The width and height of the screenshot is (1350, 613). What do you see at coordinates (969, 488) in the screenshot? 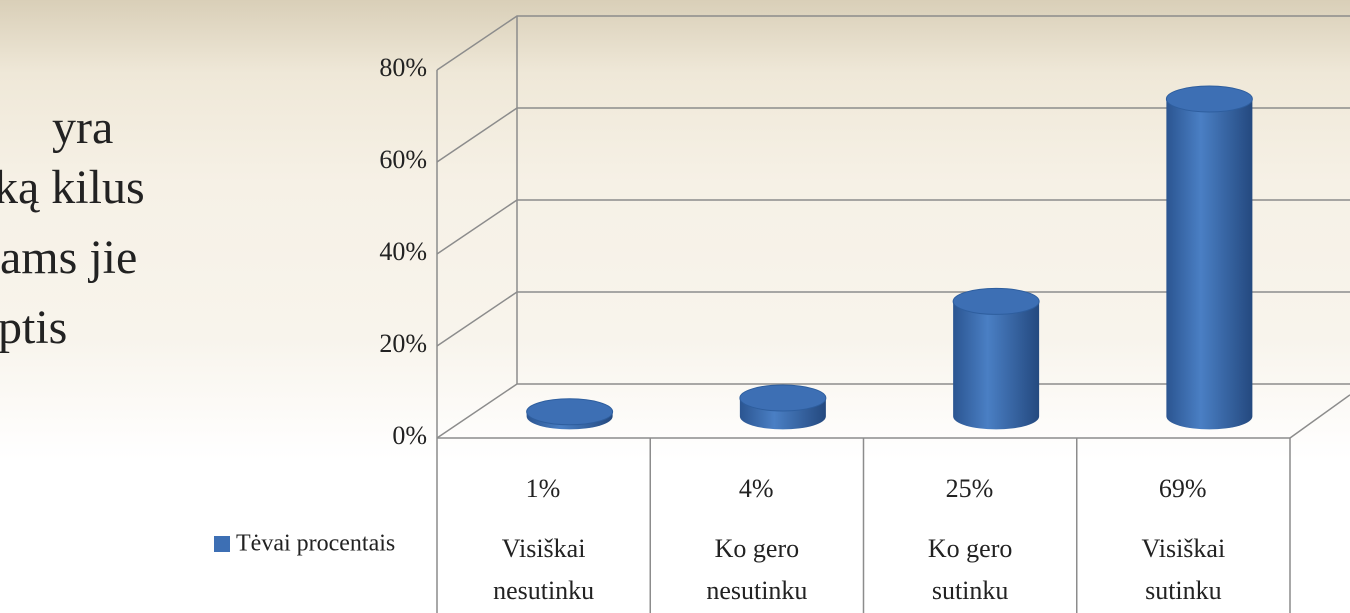
I see `value-label: 25%` at bounding box center [969, 488].